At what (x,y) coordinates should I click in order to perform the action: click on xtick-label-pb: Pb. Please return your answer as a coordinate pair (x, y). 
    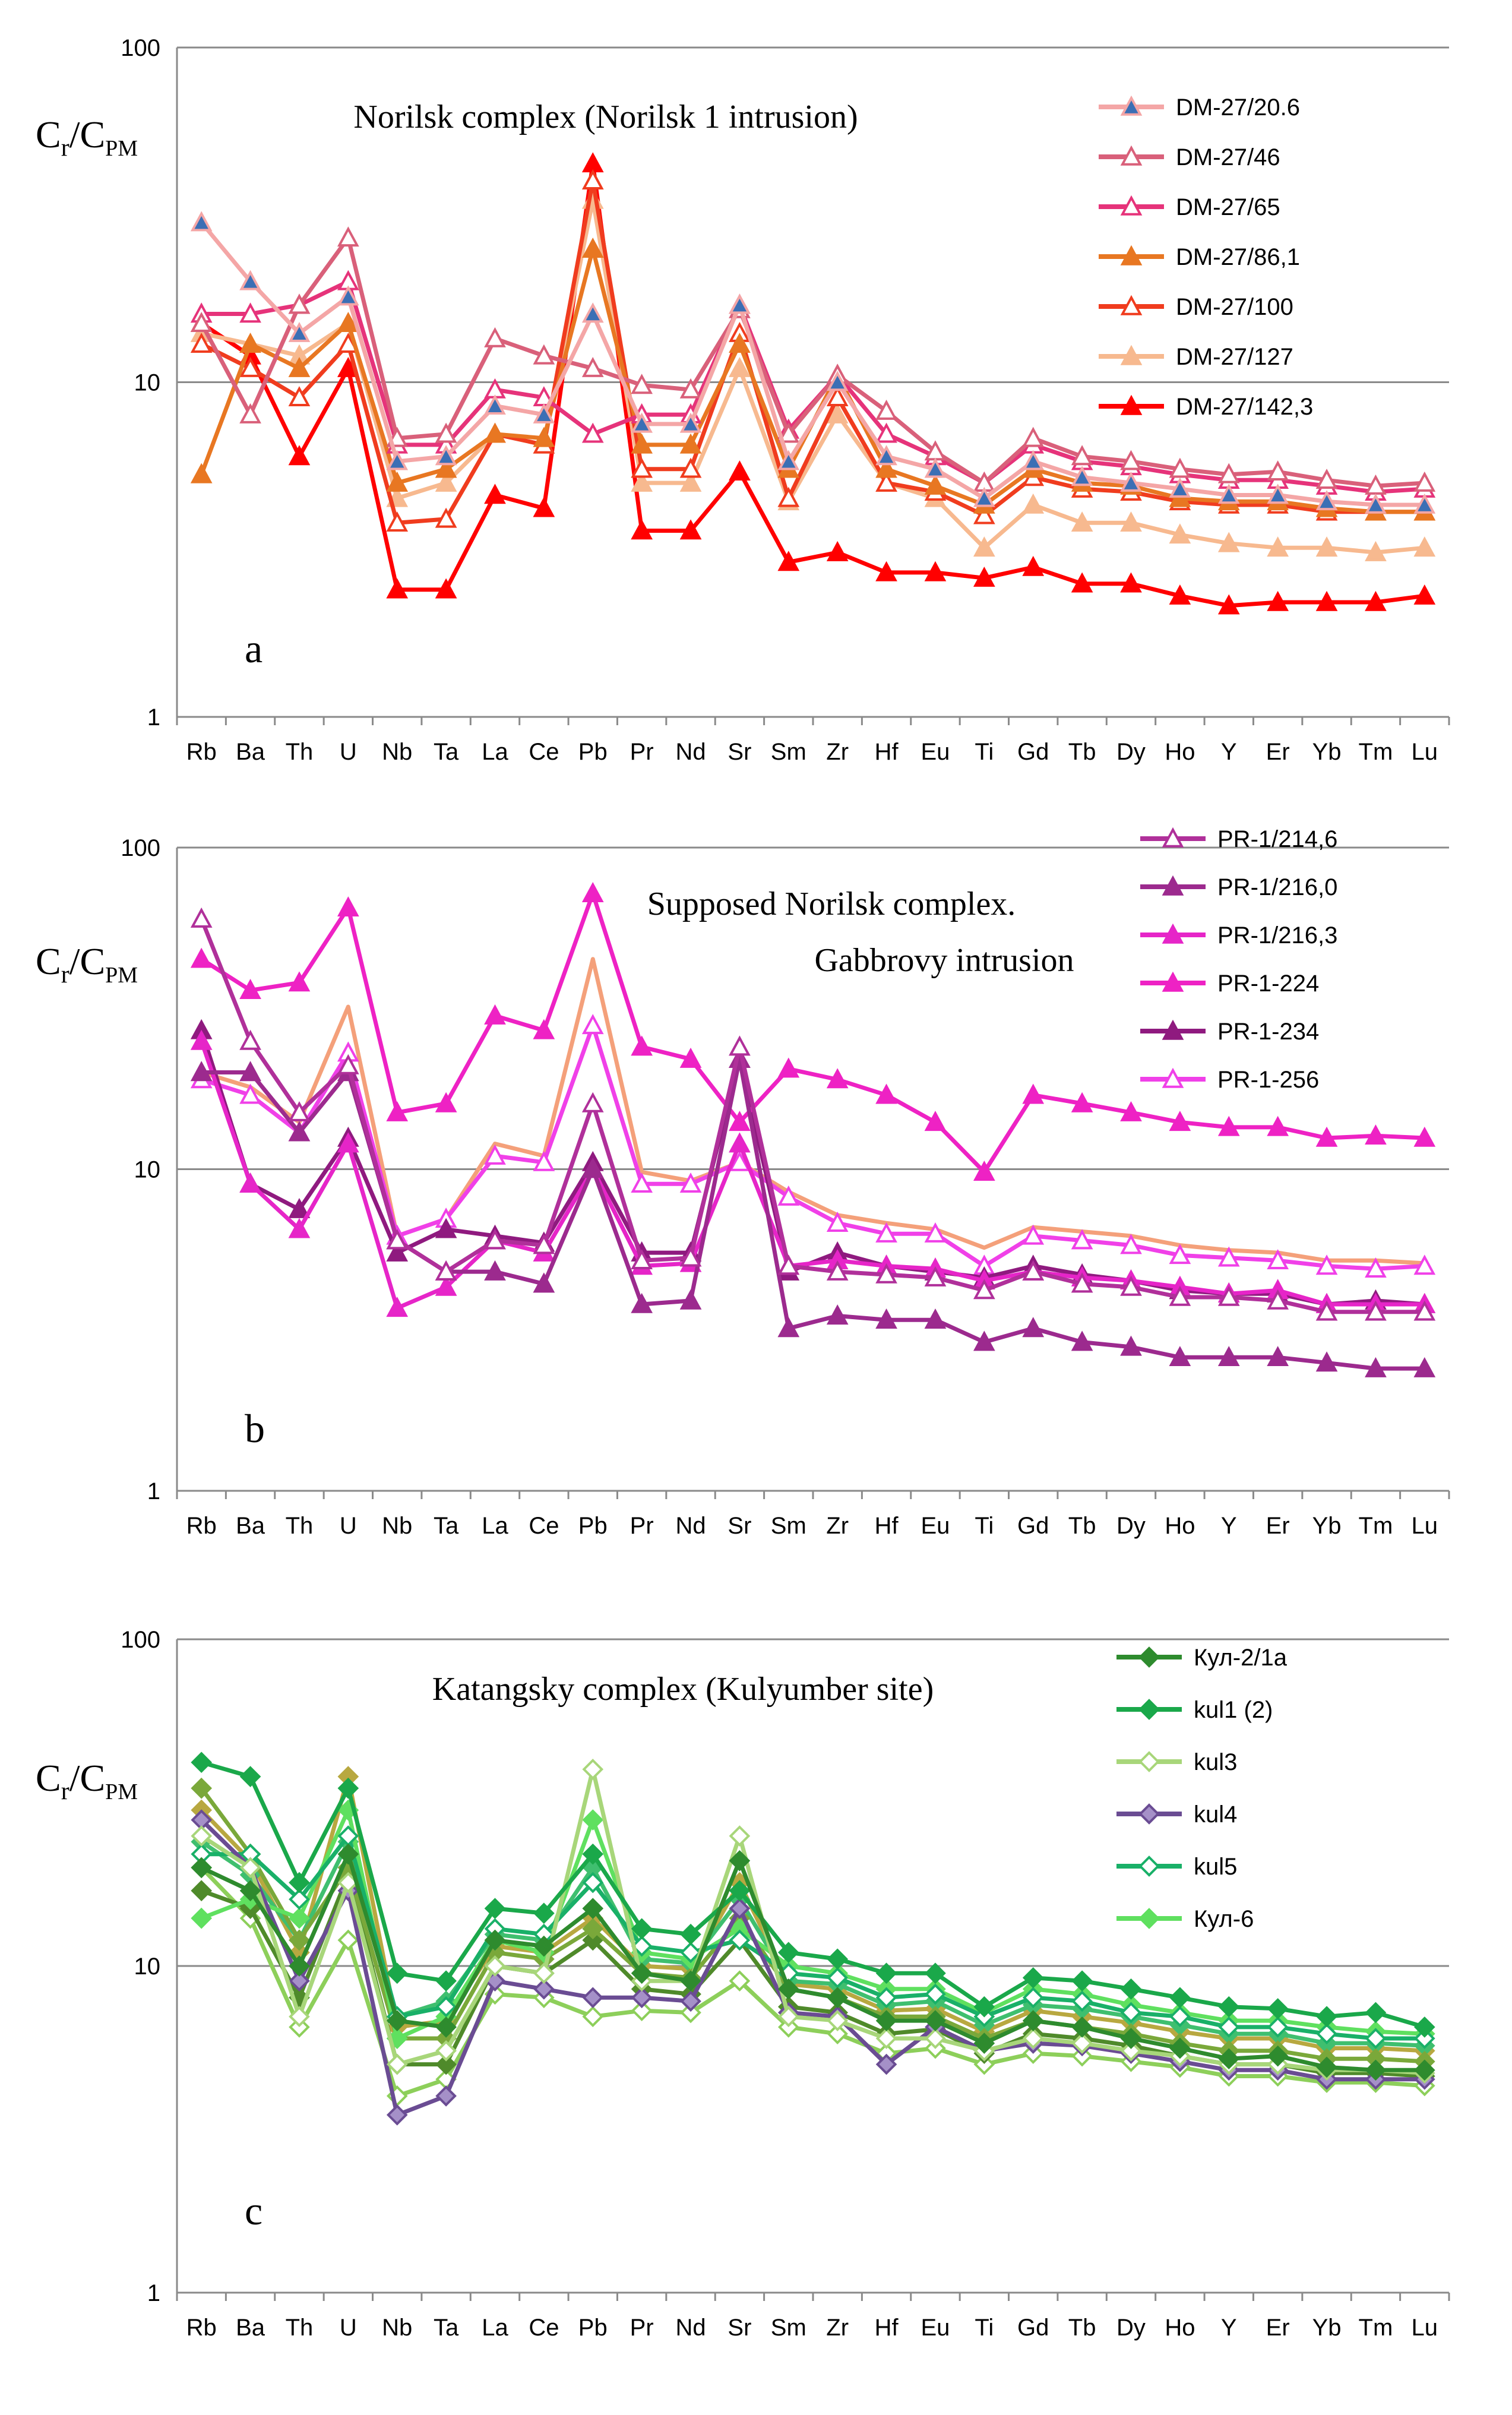
    Looking at the image, I should click on (593, 752).